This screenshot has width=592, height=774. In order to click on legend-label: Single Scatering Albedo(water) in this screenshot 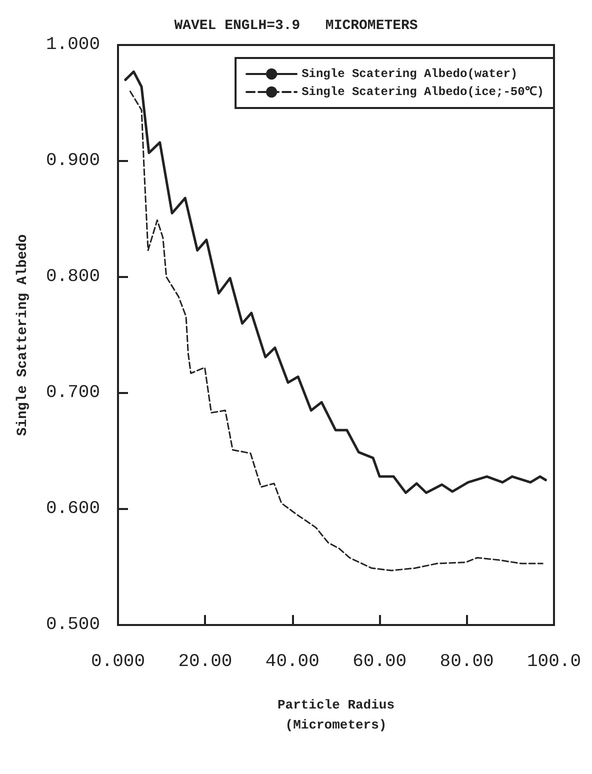, I will do `click(410, 74)`.